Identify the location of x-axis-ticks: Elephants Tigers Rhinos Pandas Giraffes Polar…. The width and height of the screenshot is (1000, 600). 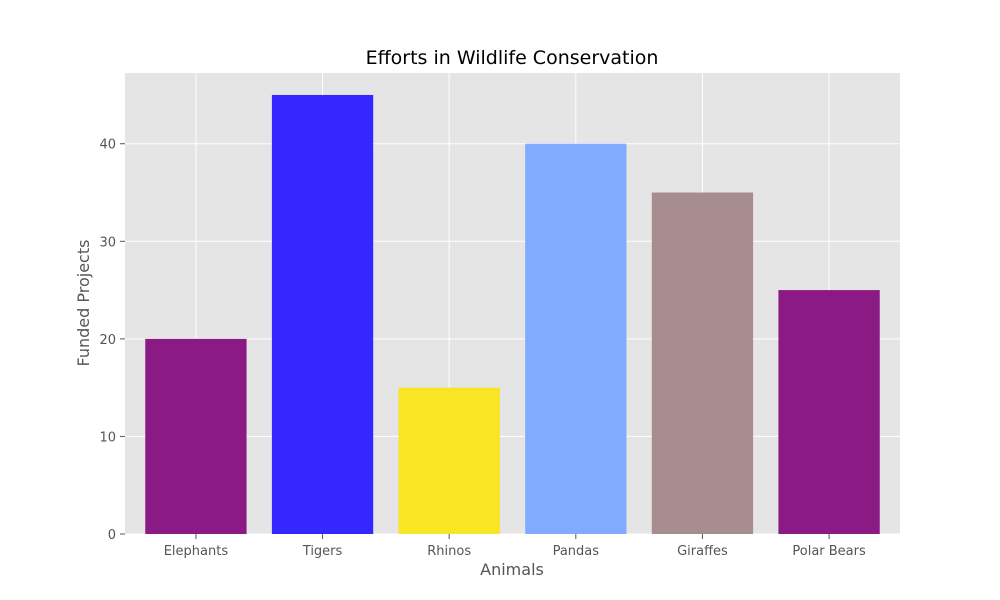
(515, 546).